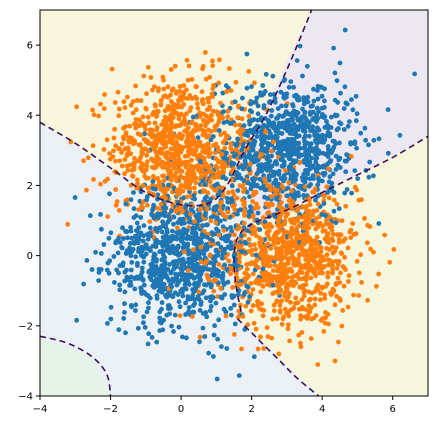  Describe the element at coordinates (30, 256) in the screenshot. I see `y-tick-label: 0` at that location.